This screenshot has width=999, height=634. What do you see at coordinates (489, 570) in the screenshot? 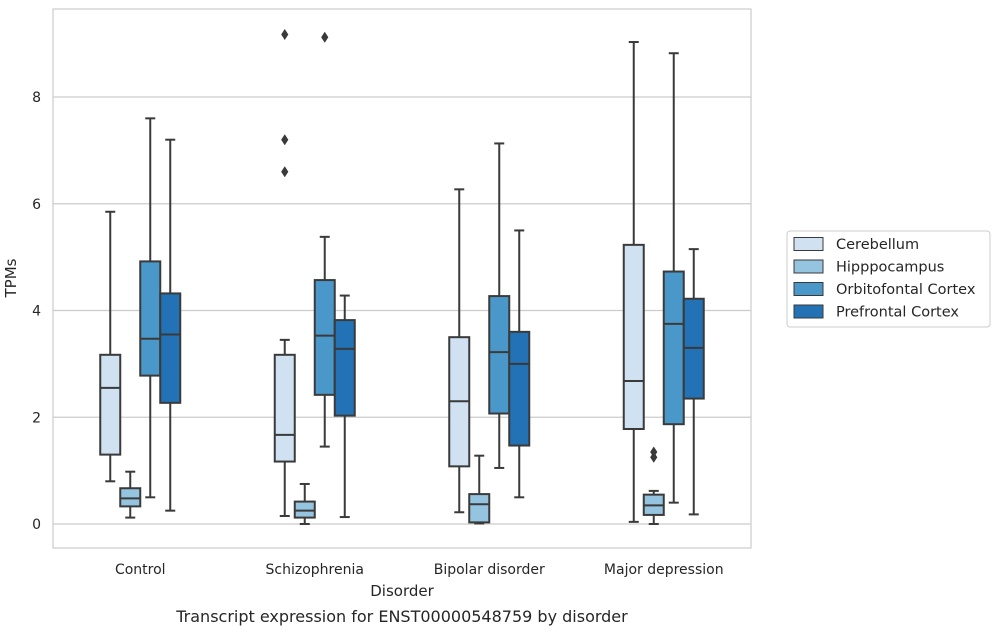
I see `x-tick-label: Bipolar disorder` at bounding box center [489, 570].